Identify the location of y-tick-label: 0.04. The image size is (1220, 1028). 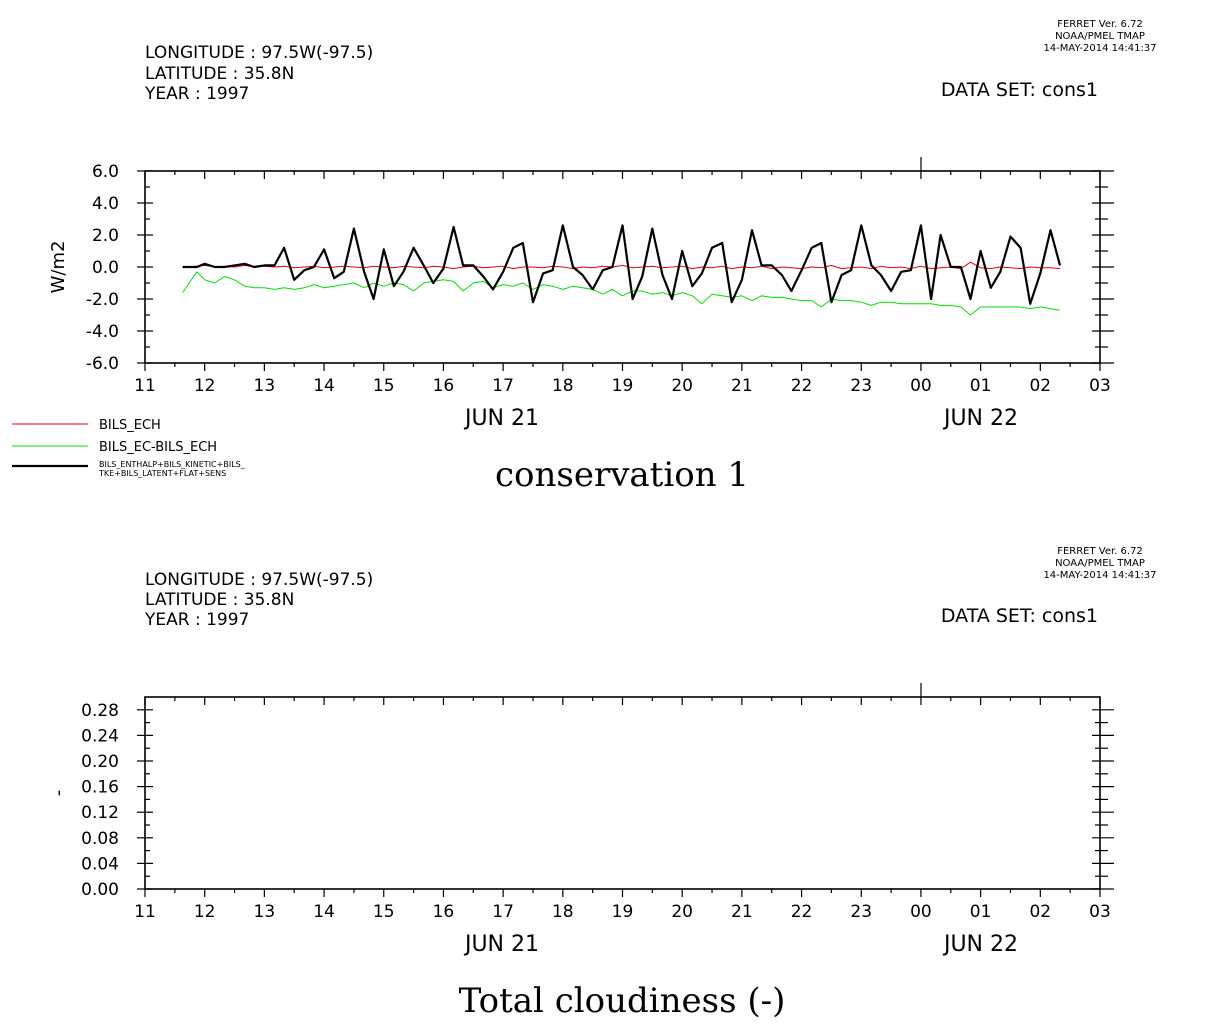
(100, 864).